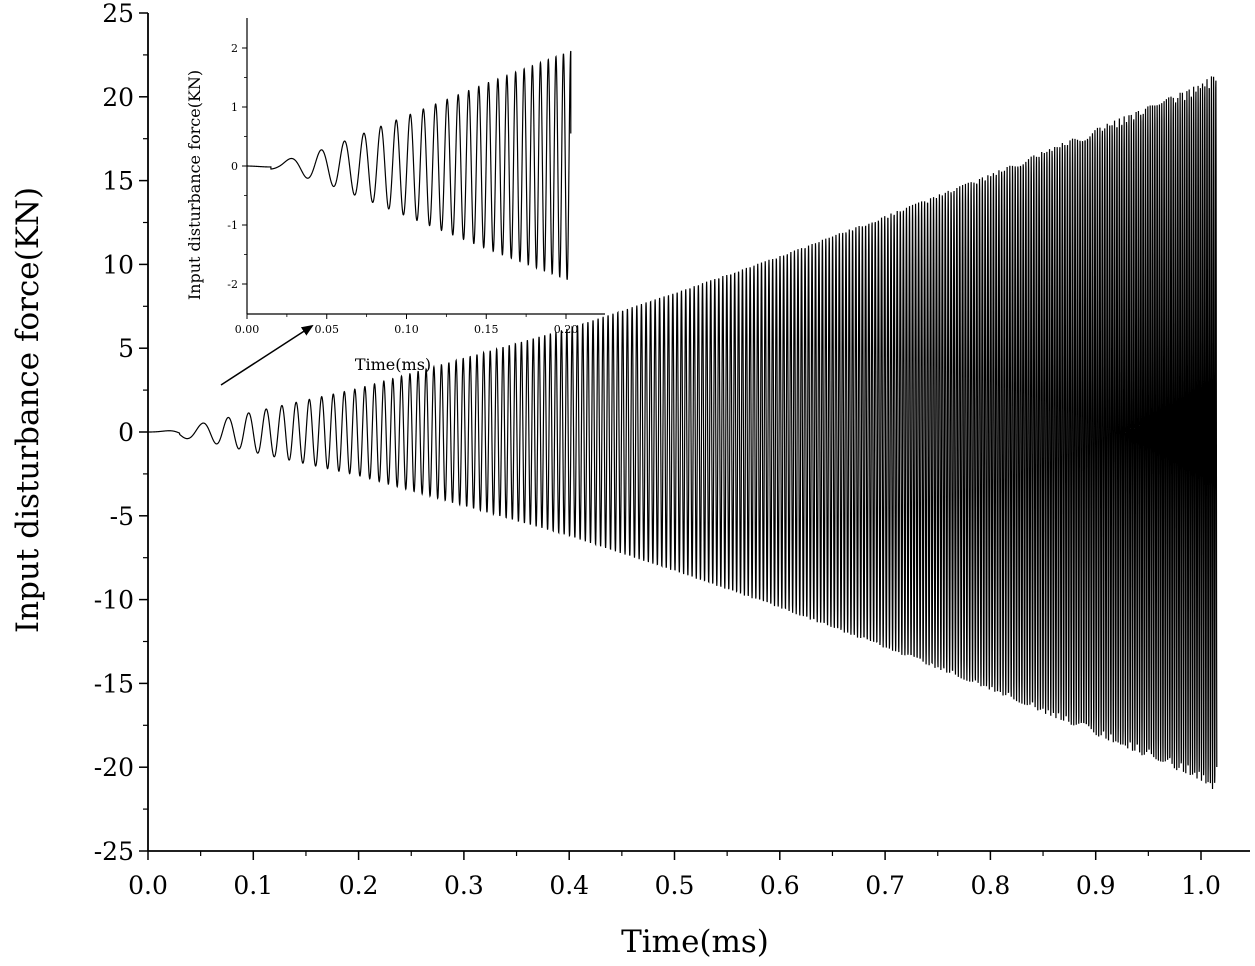 The height and width of the screenshot is (966, 1255). What do you see at coordinates (780, 885) in the screenshot?
I see `main-x-tick-label: 0.6` at bounding box center [780, 885].